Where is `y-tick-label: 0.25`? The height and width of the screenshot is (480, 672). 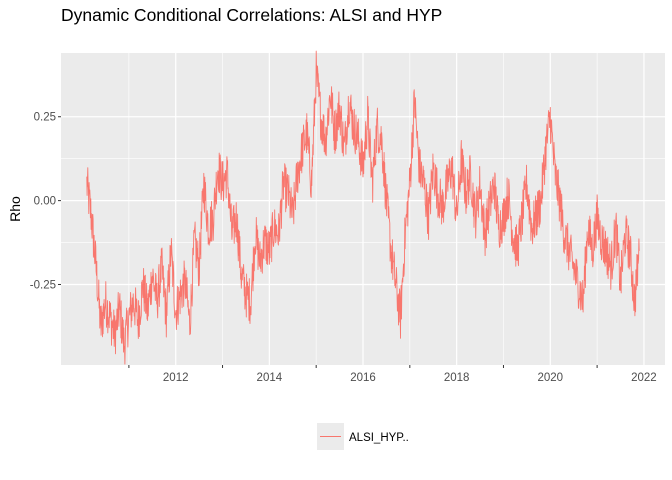 y-tick-label: 0.25 is located at coordinates (45, 118).